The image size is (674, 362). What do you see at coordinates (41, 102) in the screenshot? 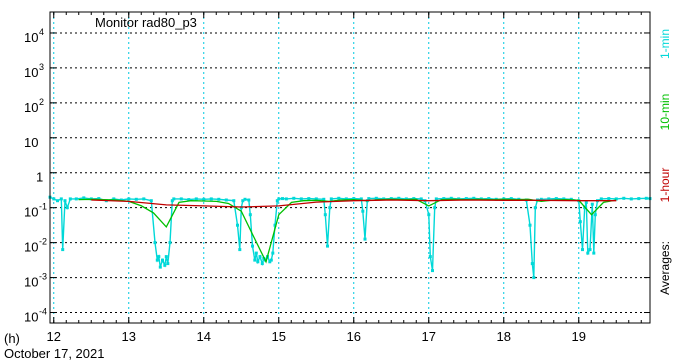
I see `y-tick-exponent: 2` at bounding box center [41, 102].